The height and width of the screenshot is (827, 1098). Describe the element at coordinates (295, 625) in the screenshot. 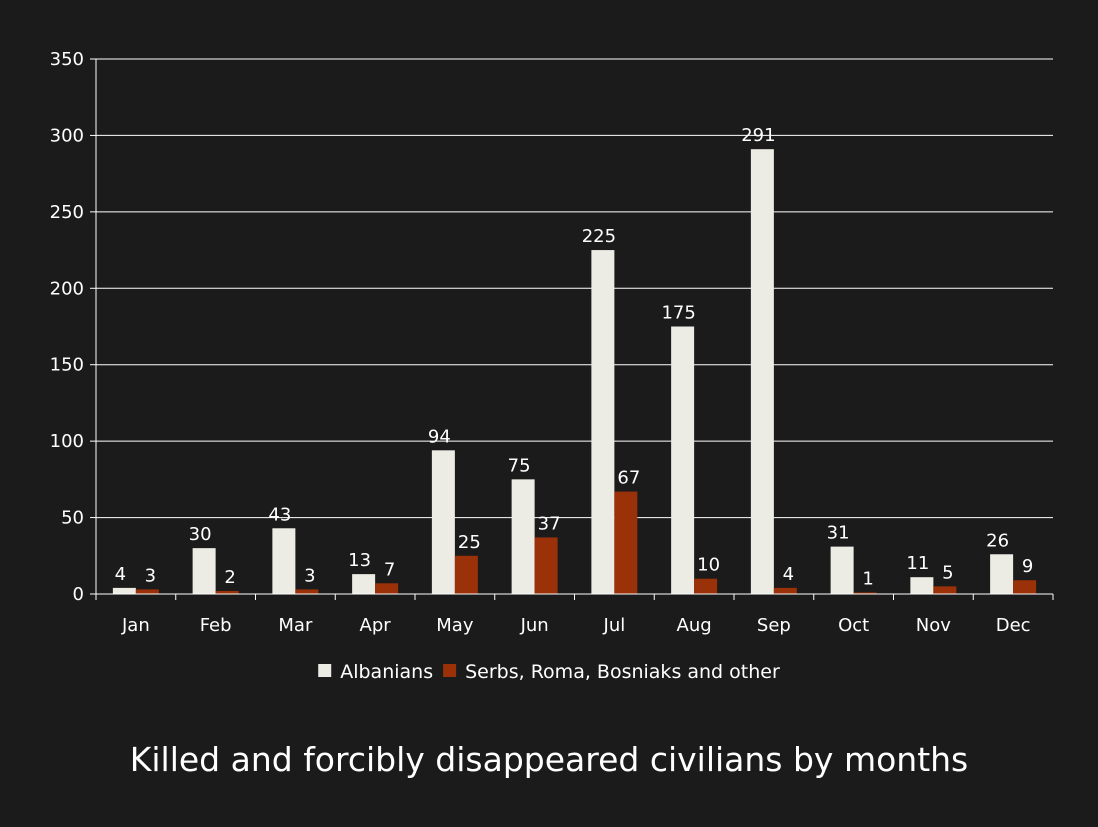

I see `x-tick-label: Mar` at that location.